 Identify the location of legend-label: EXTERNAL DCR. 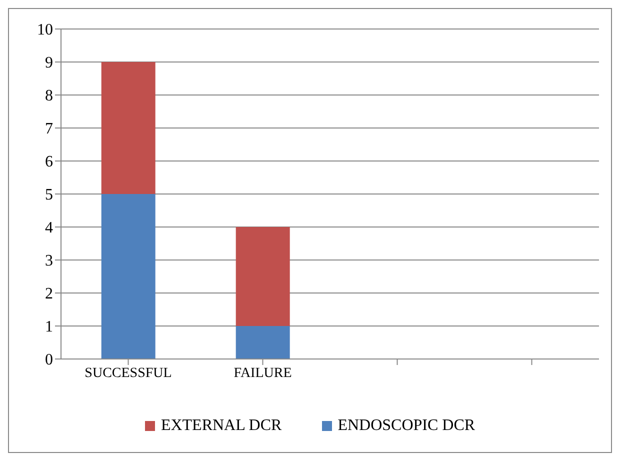
(221, 426).